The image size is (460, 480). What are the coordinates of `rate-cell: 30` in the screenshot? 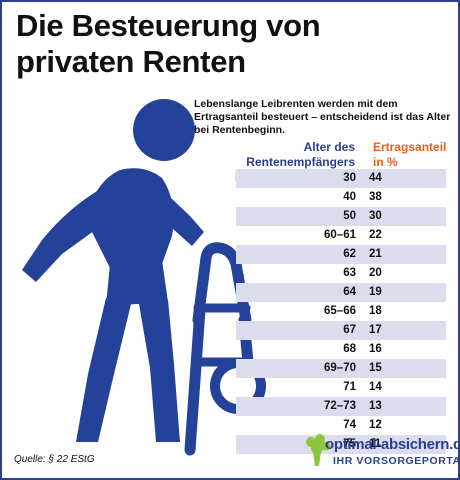 It's located at (375, 216).